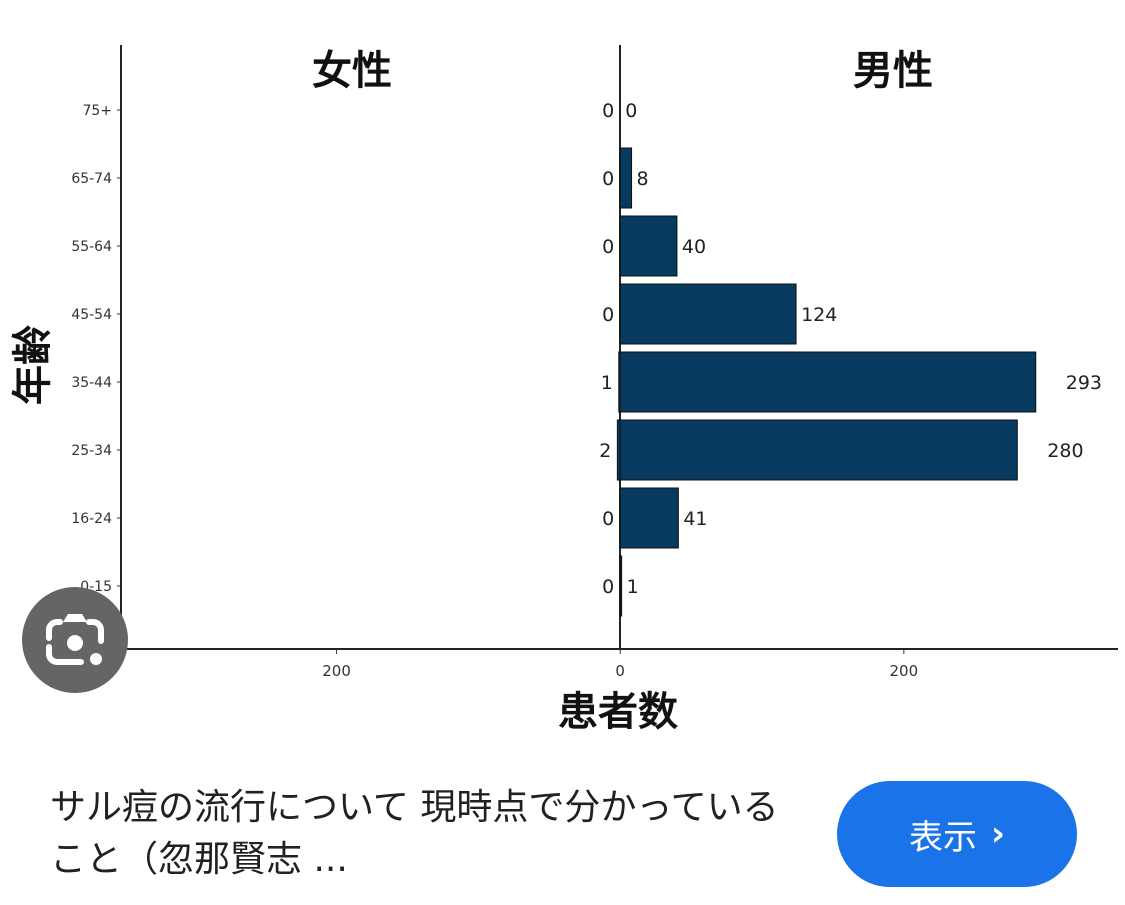 This screenshot has height=905, width=1125. Describe the element at coordinates (91, 451) in the screenshot. I see `y-tick-label: 25-34` at that location.